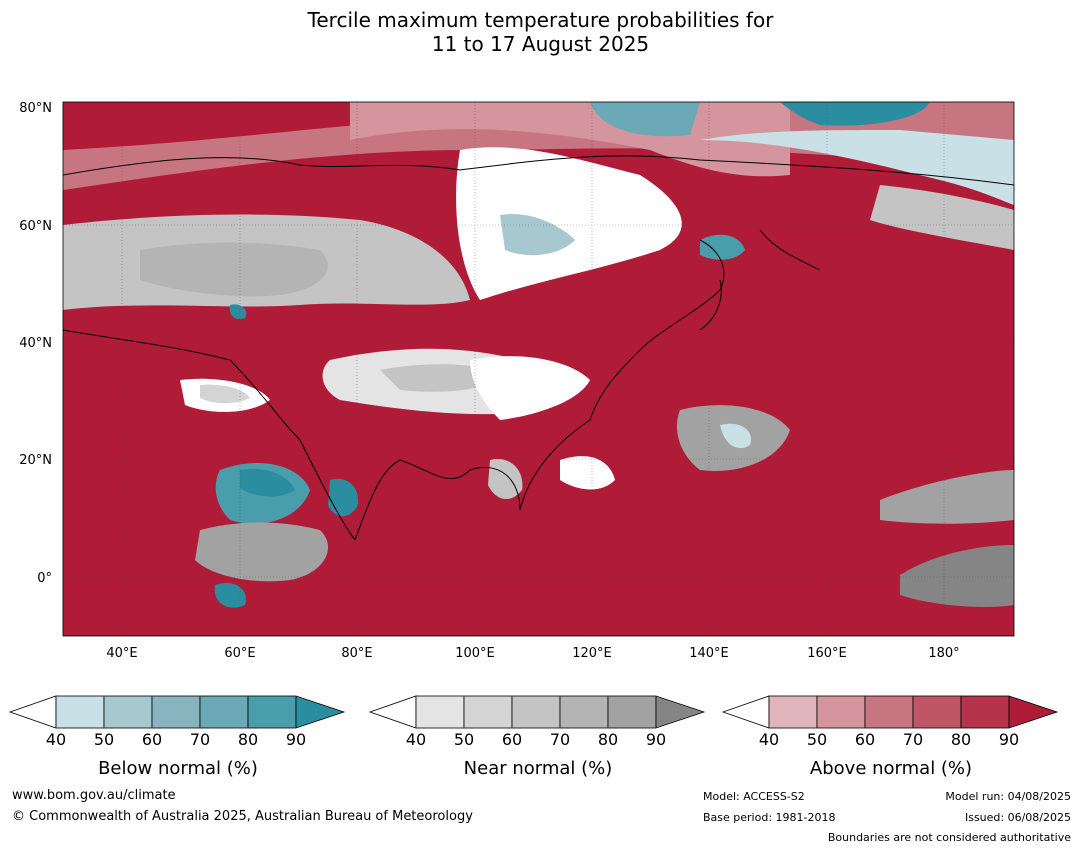 This screenshot has height=850, width=1081. I want to click on south-asia-coast, so click(539, 390).